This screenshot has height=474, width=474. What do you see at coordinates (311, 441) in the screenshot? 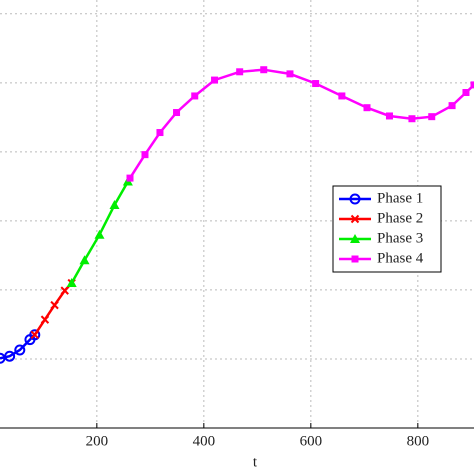
I see `x-tick-label: 600` at bounding box center [311, 441].